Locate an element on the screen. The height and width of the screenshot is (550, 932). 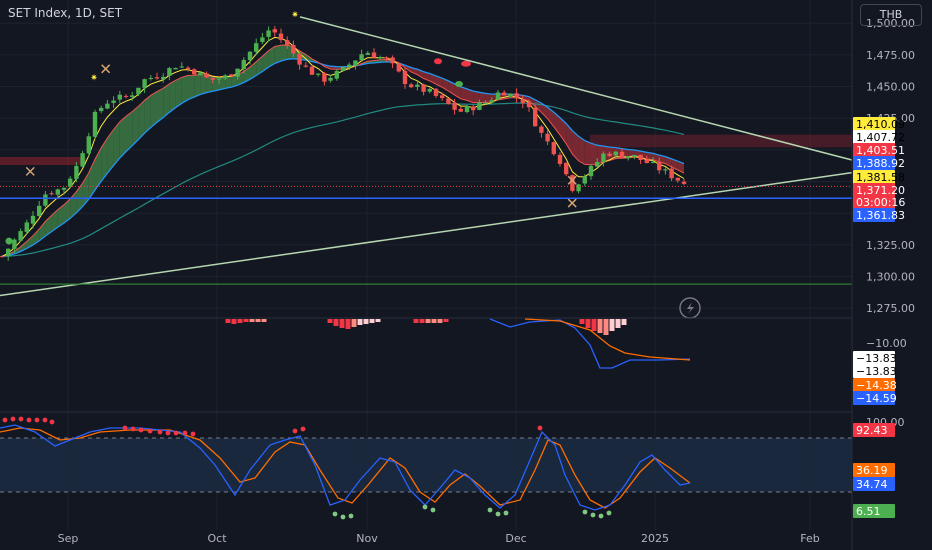
stochastic-value-label: 34.74 is located at coordinates (872, 484).